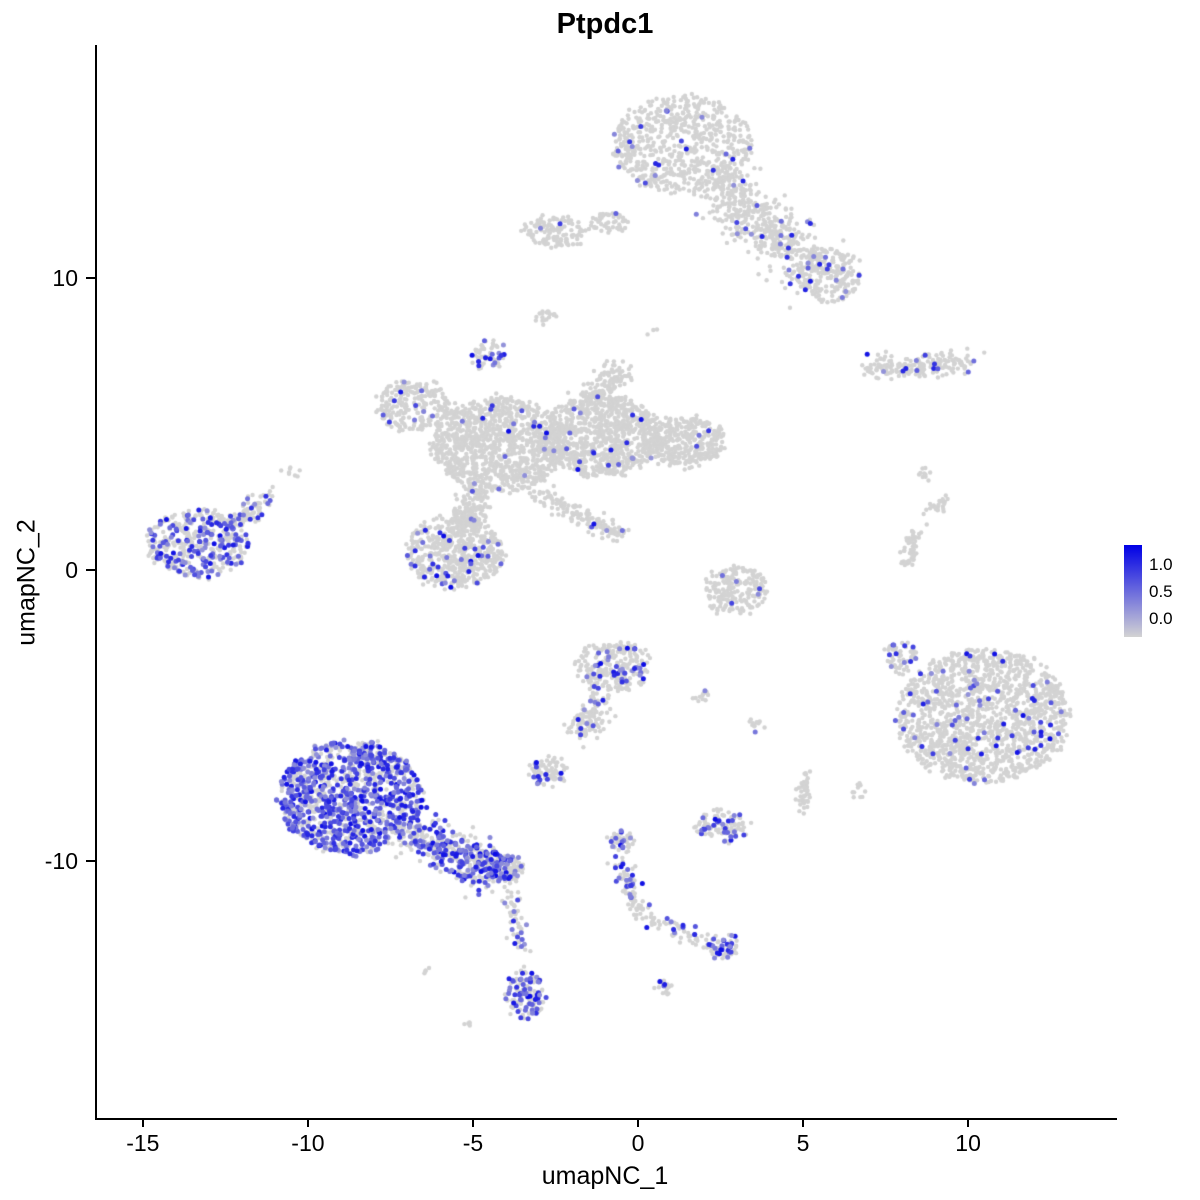  I want to click on x-tick-label: 5, so click(803, 1143).